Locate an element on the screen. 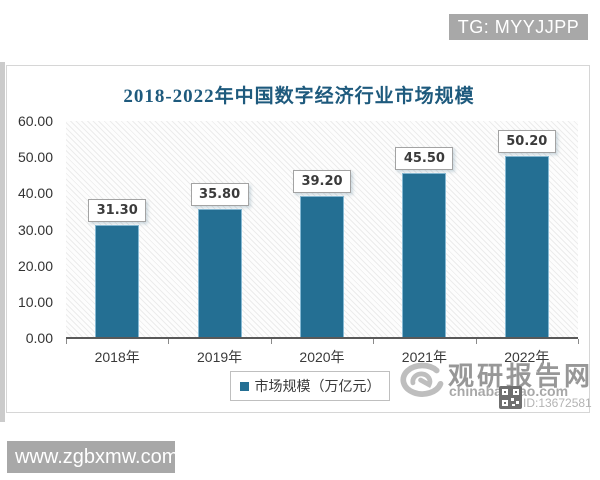  site-url-badge: www.zgbxmw.com is located at coordinates (92, 457).